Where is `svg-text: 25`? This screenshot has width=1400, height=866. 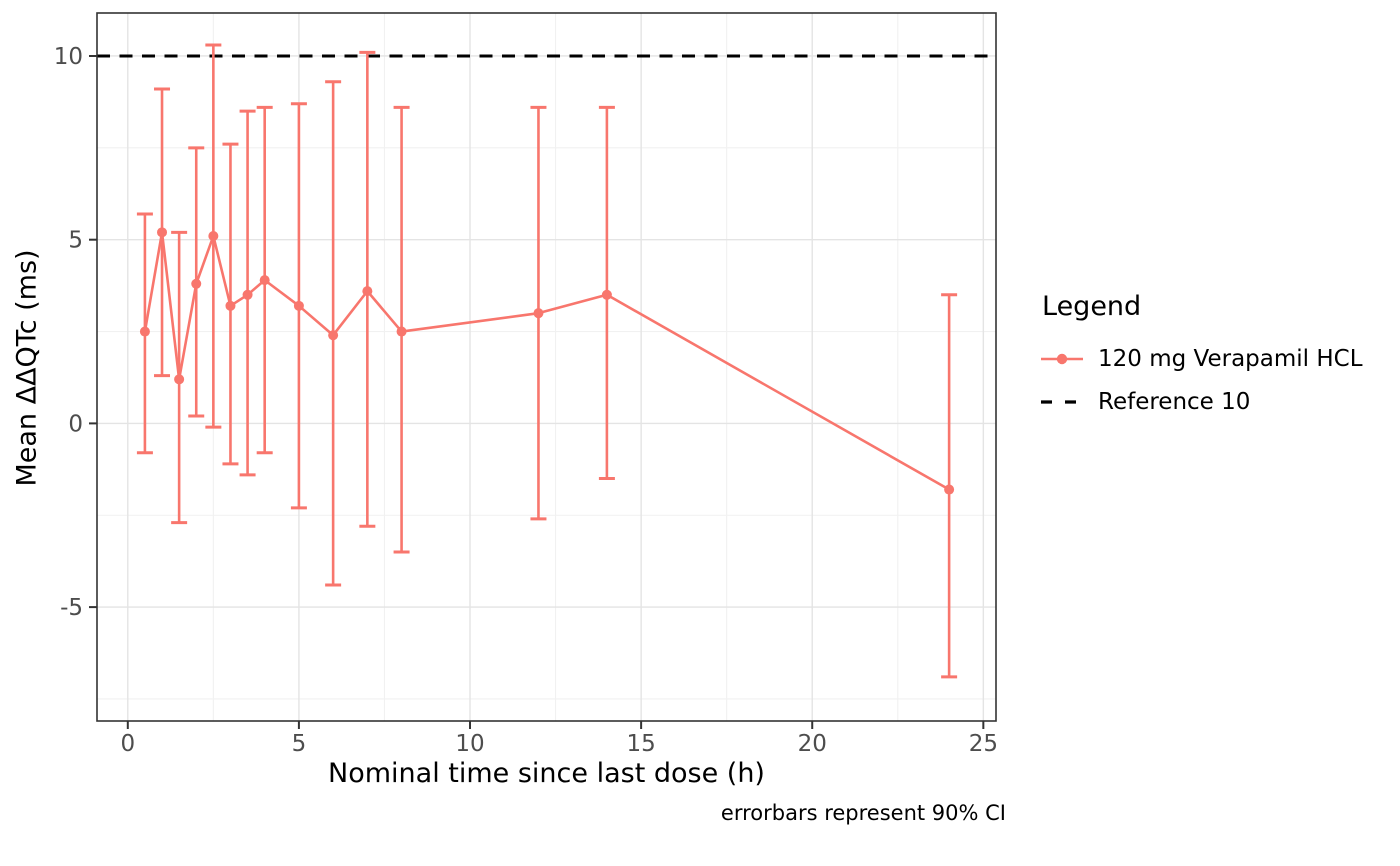 svg-text: 25 is located at coordinates (983, 744).